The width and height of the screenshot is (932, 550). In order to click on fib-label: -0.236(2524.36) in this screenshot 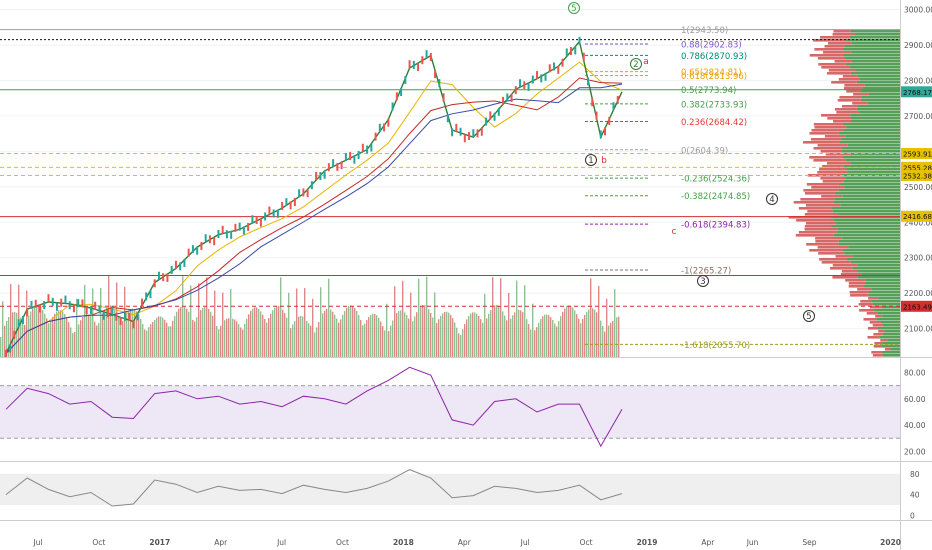, I will do `click(715, 180)`.